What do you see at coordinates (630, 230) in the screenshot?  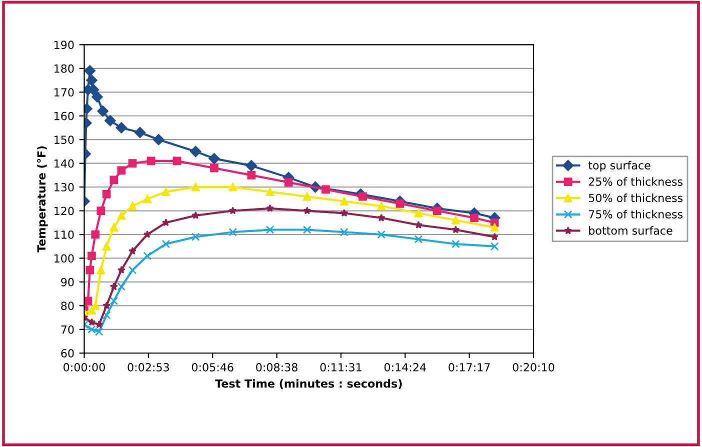 I see `legend-label: bottom surface` at bounding box center [630, 230].